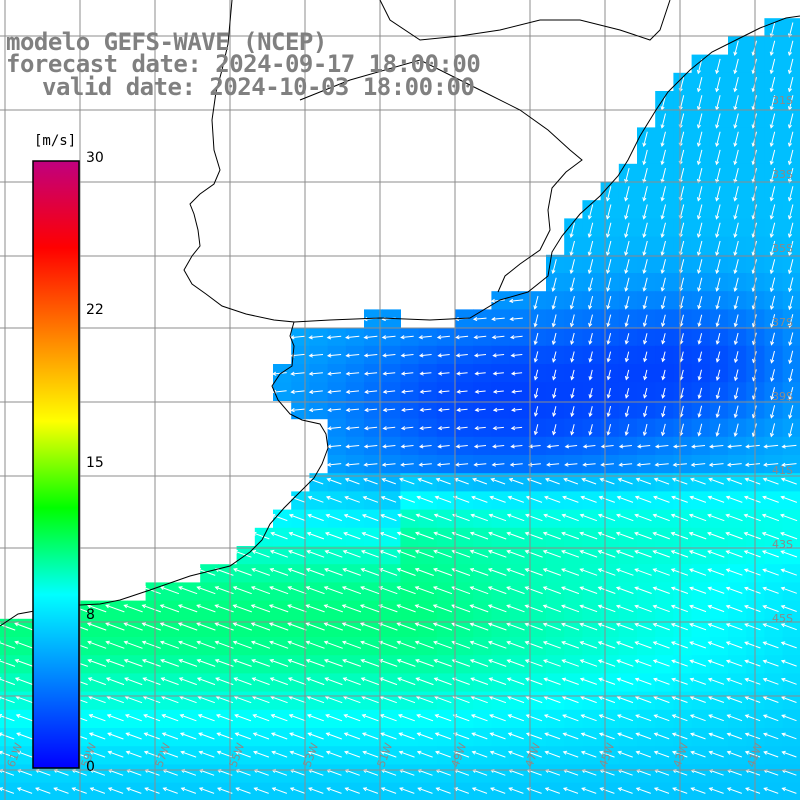 This screenshot has height=800, width=800. I want to click on colorbar-tick: 0, so click(90, 767).